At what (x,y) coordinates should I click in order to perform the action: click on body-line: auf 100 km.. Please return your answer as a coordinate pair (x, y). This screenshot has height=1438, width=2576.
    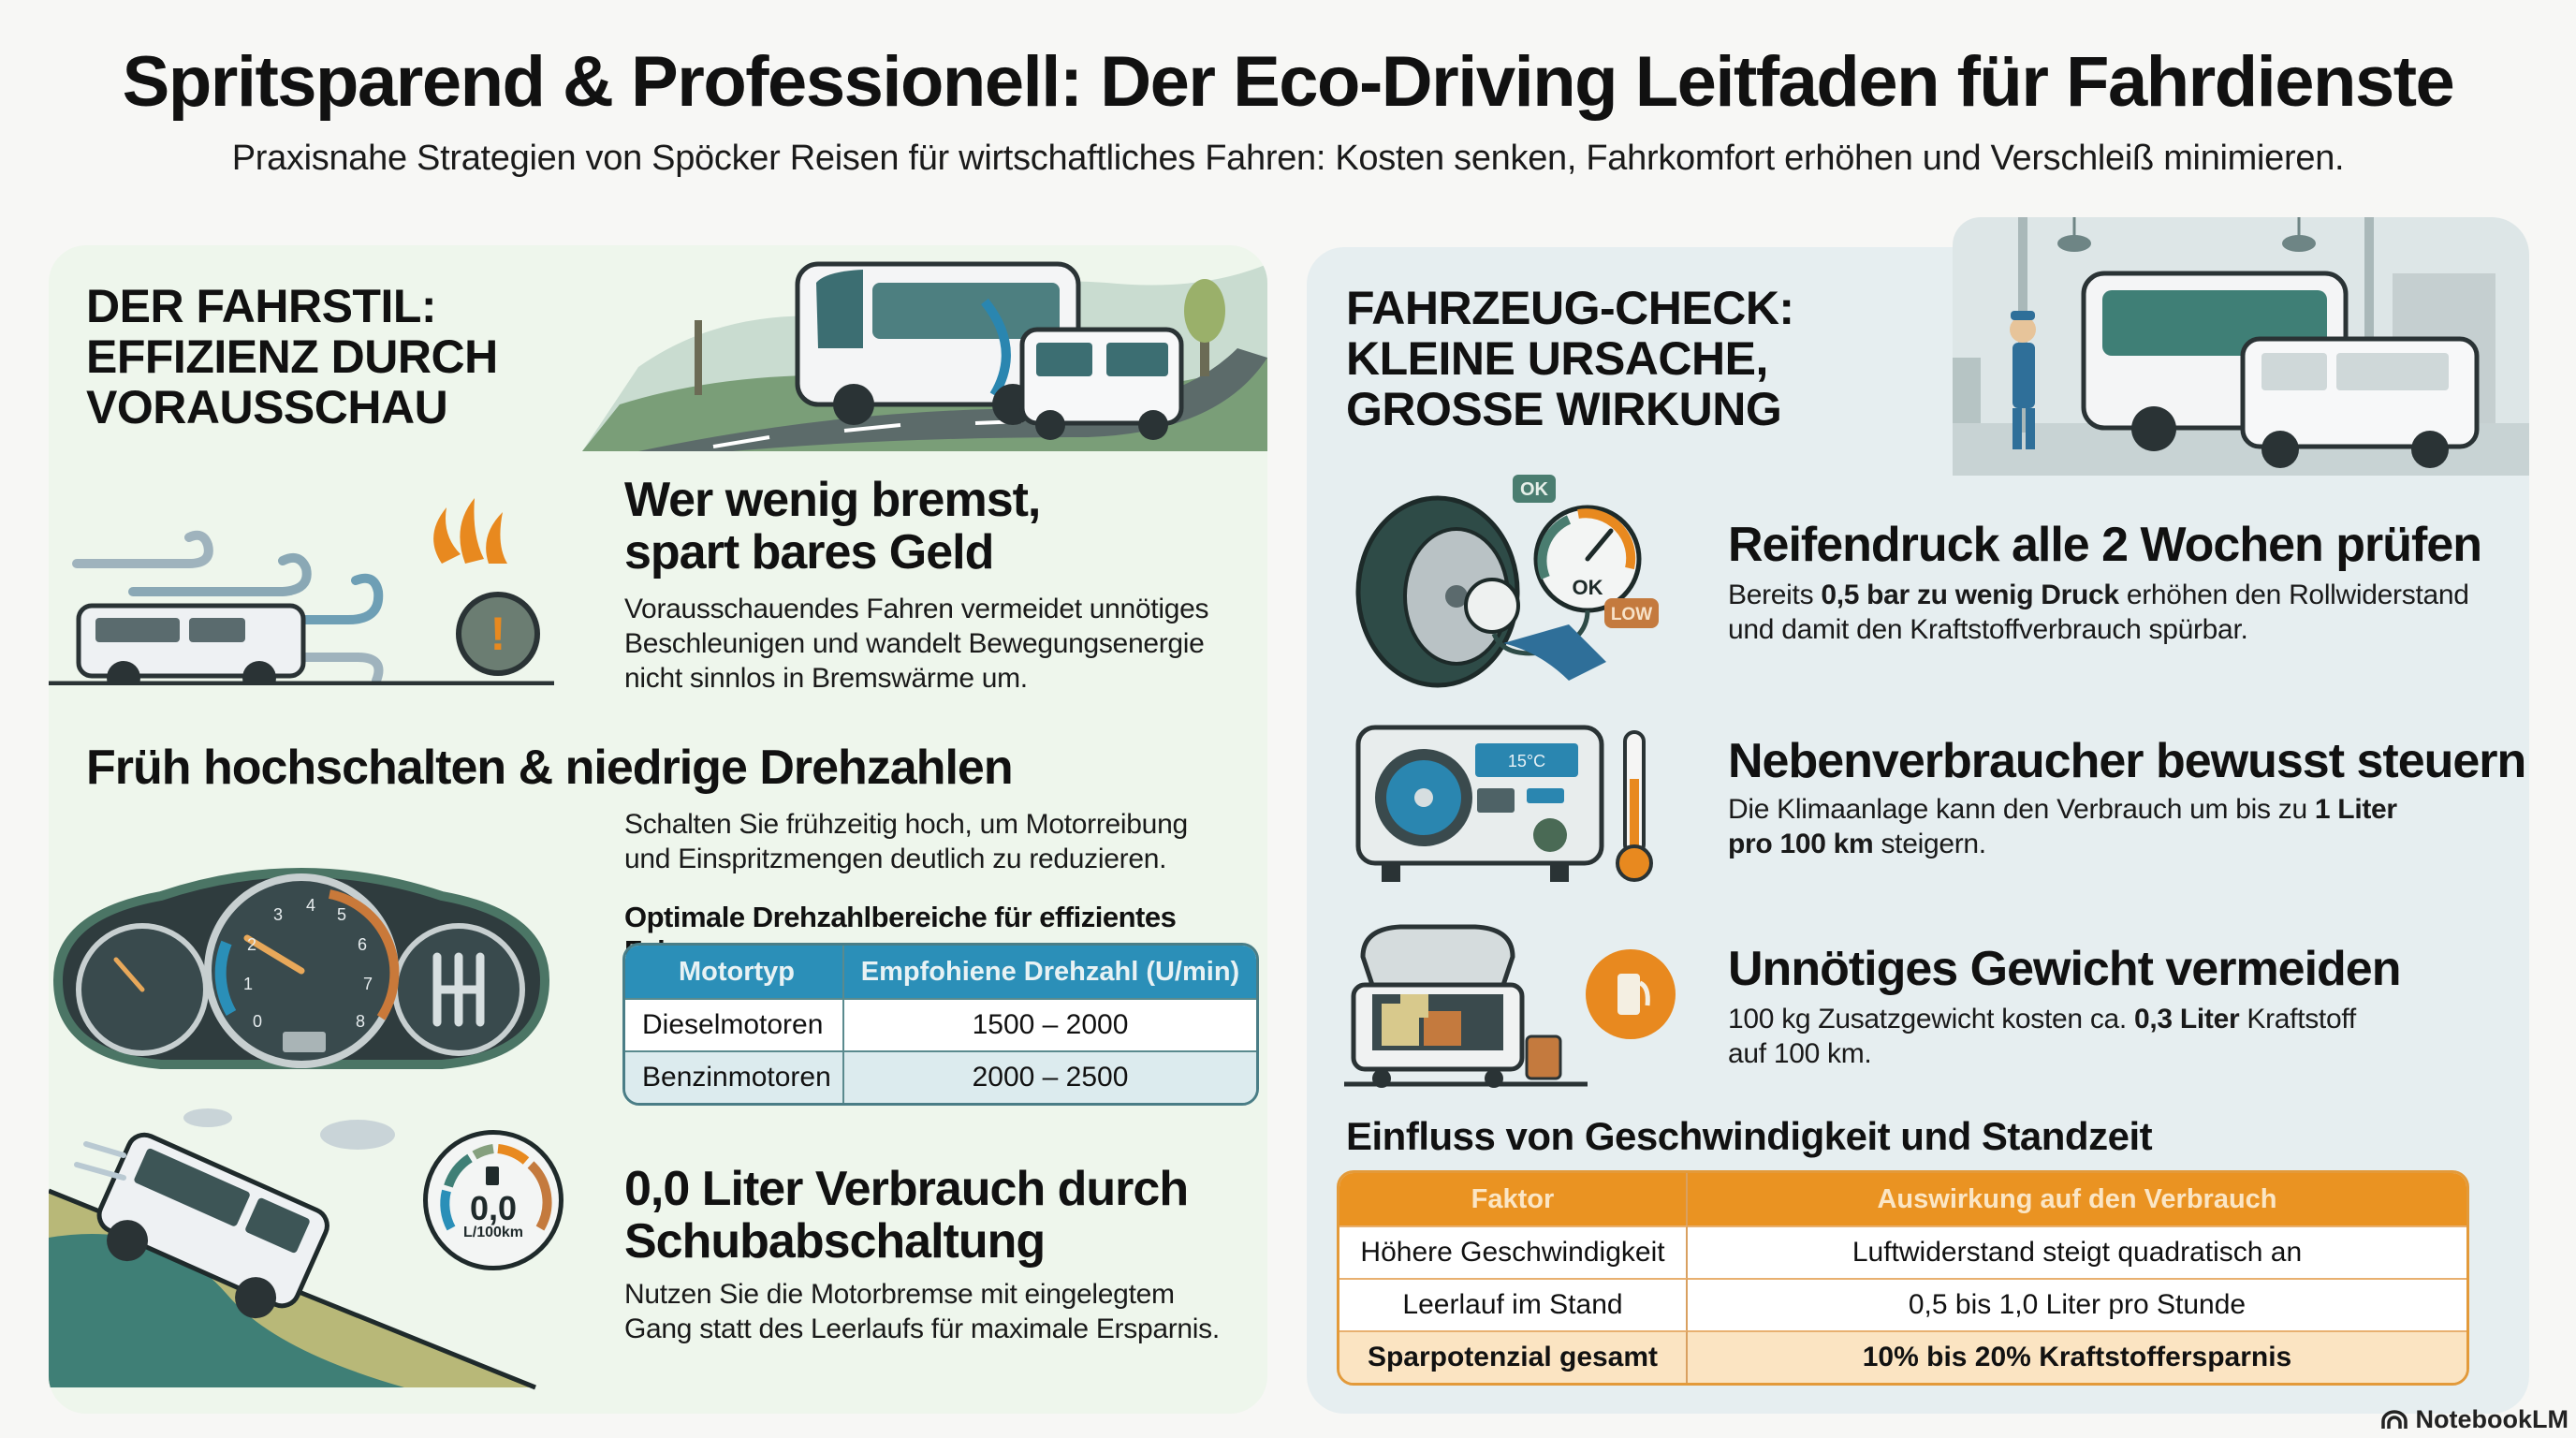
    Looking at the image, I should click on (1800, 1053).